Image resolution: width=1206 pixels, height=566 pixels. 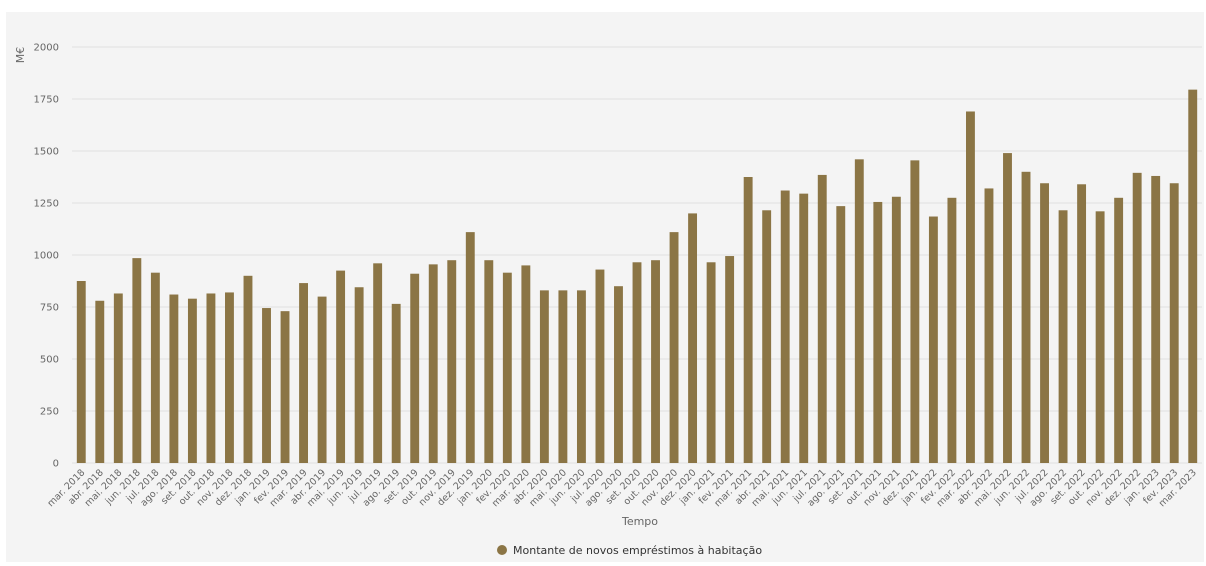 What do you see at coordinates (639, 521) in the screenshot?
I see `x-axis-title: Tempo` at bounding box center [639, 521].